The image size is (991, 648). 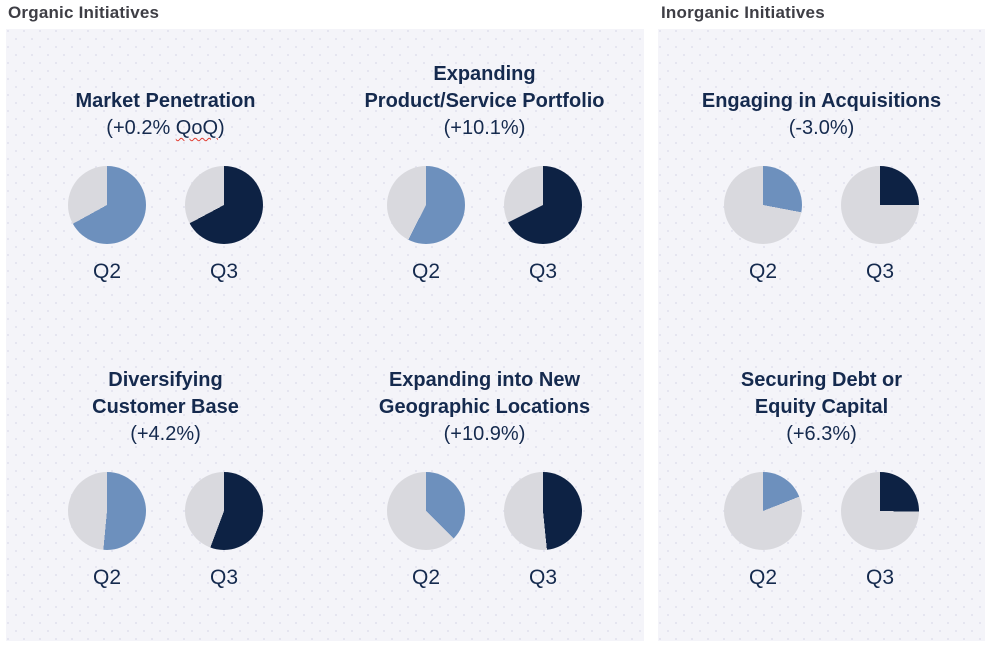 I want to click on chart-title: Expanding Product/Service Portfolio, so click(x=484, y=87).